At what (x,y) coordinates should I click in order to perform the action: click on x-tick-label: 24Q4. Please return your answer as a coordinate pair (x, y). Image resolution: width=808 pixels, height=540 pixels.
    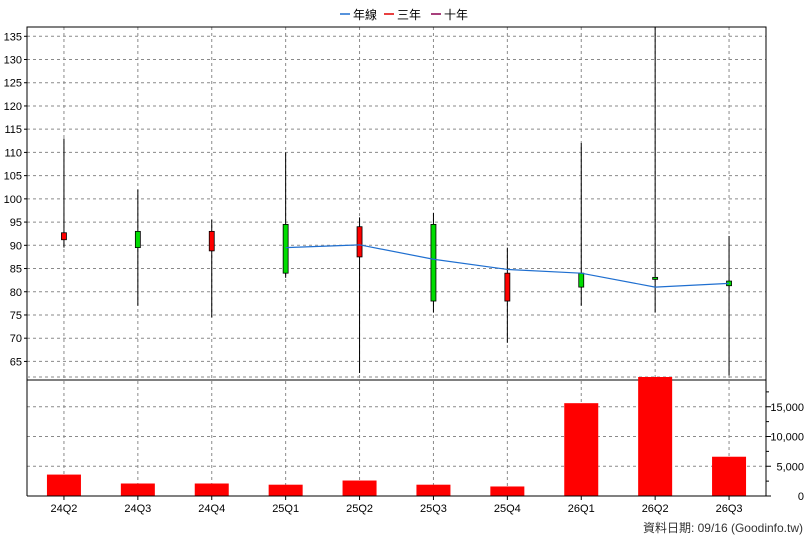
    Looking at the image, I should click on (211, 509).